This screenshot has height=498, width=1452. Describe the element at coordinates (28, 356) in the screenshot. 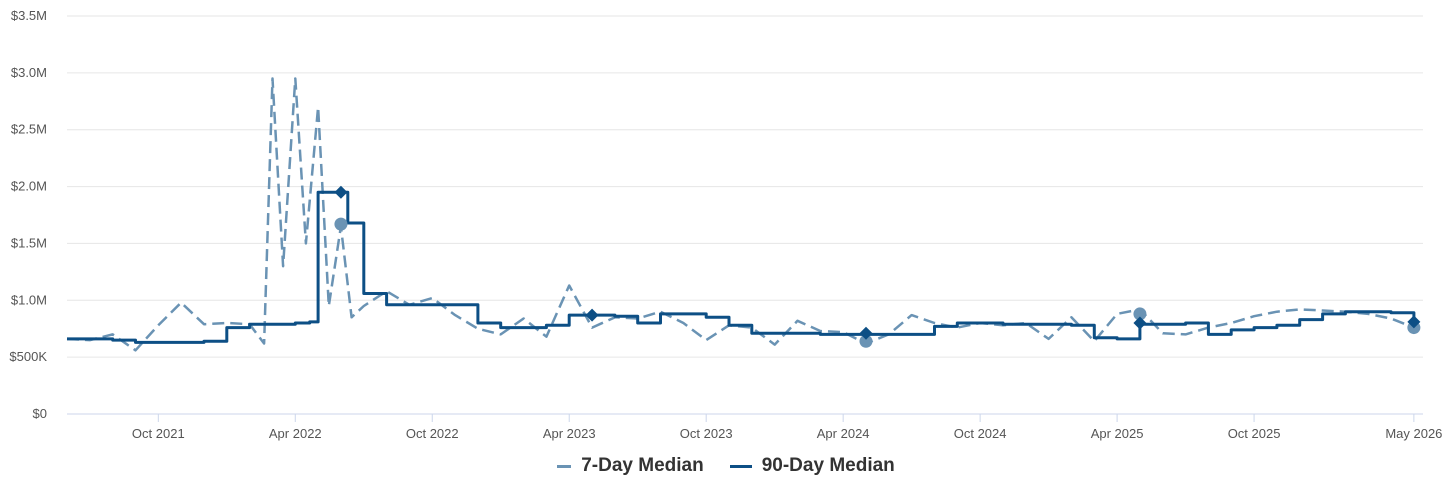

I see `y-tick-label: $500K` at that location.